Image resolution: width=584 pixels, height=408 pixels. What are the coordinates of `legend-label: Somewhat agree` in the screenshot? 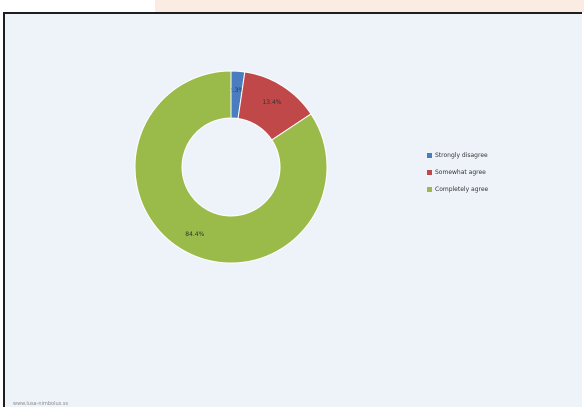 It's located at (460, 172).